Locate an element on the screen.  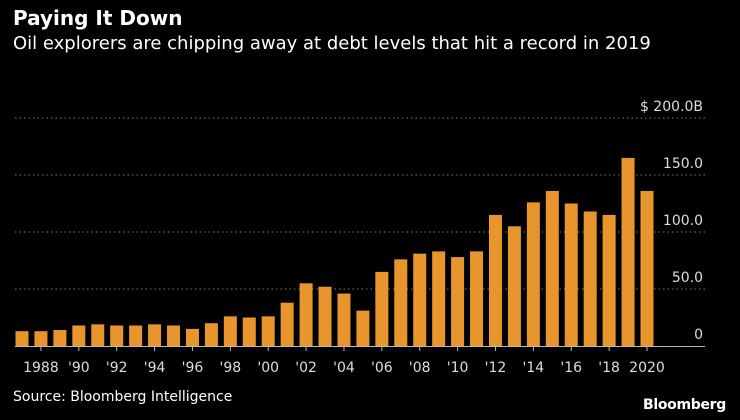
bar-2004 is located at coordinates (344, 319).